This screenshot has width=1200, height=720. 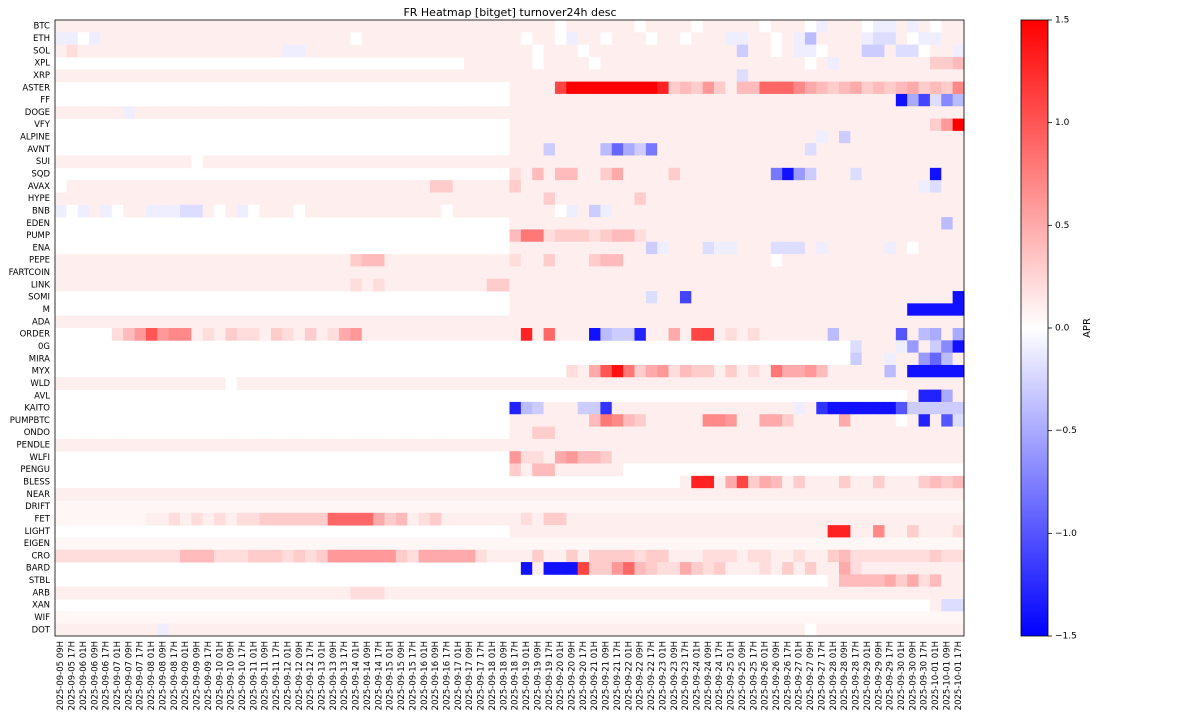 What do you see at coordinates (40, 175) in the screenshot?
I see `y-tick-label: SQD` at bounding box center [40, 175].